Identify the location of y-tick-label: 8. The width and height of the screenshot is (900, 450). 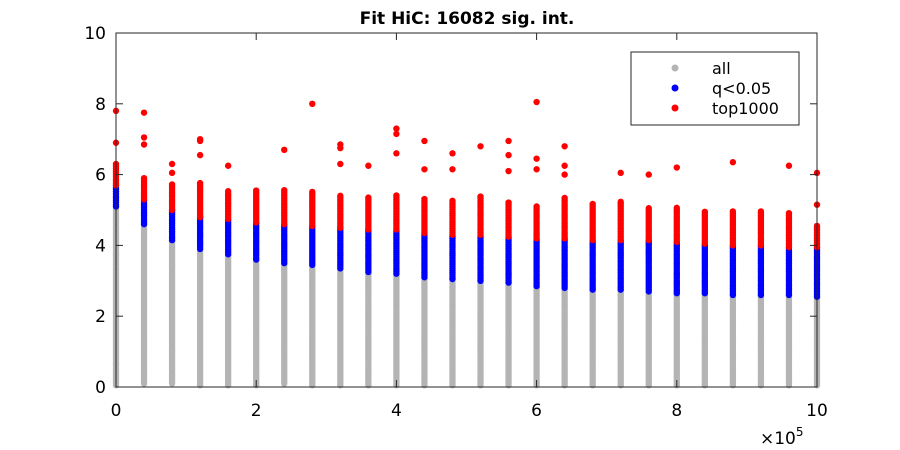
(100, 105).